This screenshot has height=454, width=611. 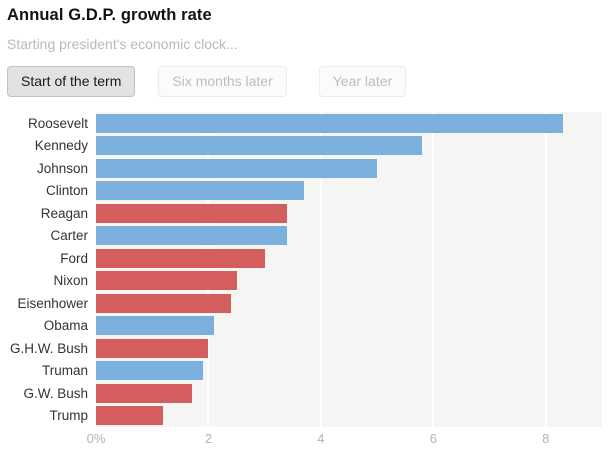 I want to click on x-axis: 0% 2 4 6 8, so click(x=344, y=439).